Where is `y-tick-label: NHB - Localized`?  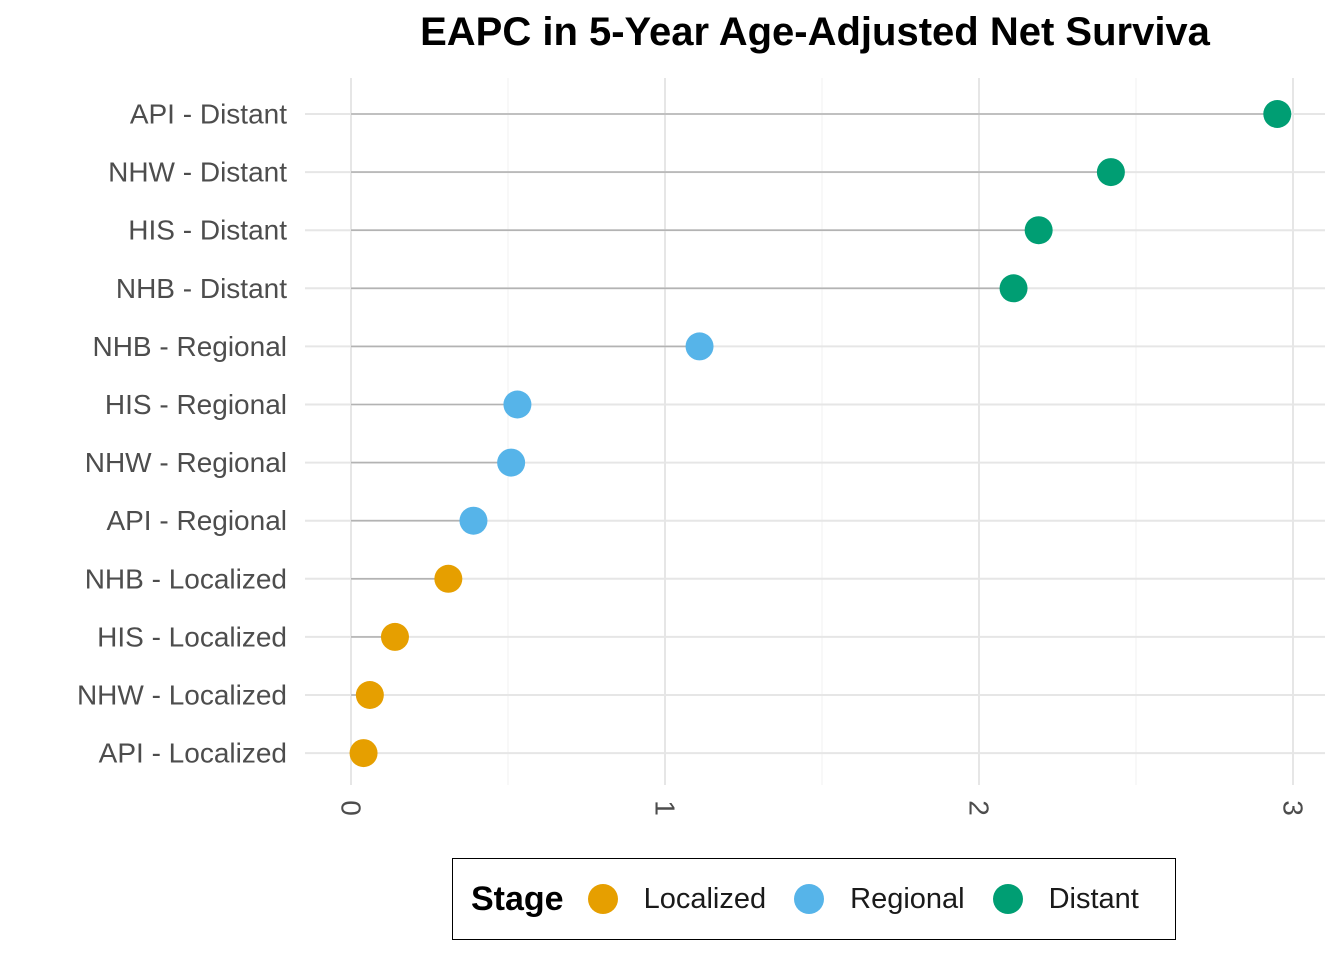
y-tick-label: NHB - Localized is located at coordinates (186, 578).